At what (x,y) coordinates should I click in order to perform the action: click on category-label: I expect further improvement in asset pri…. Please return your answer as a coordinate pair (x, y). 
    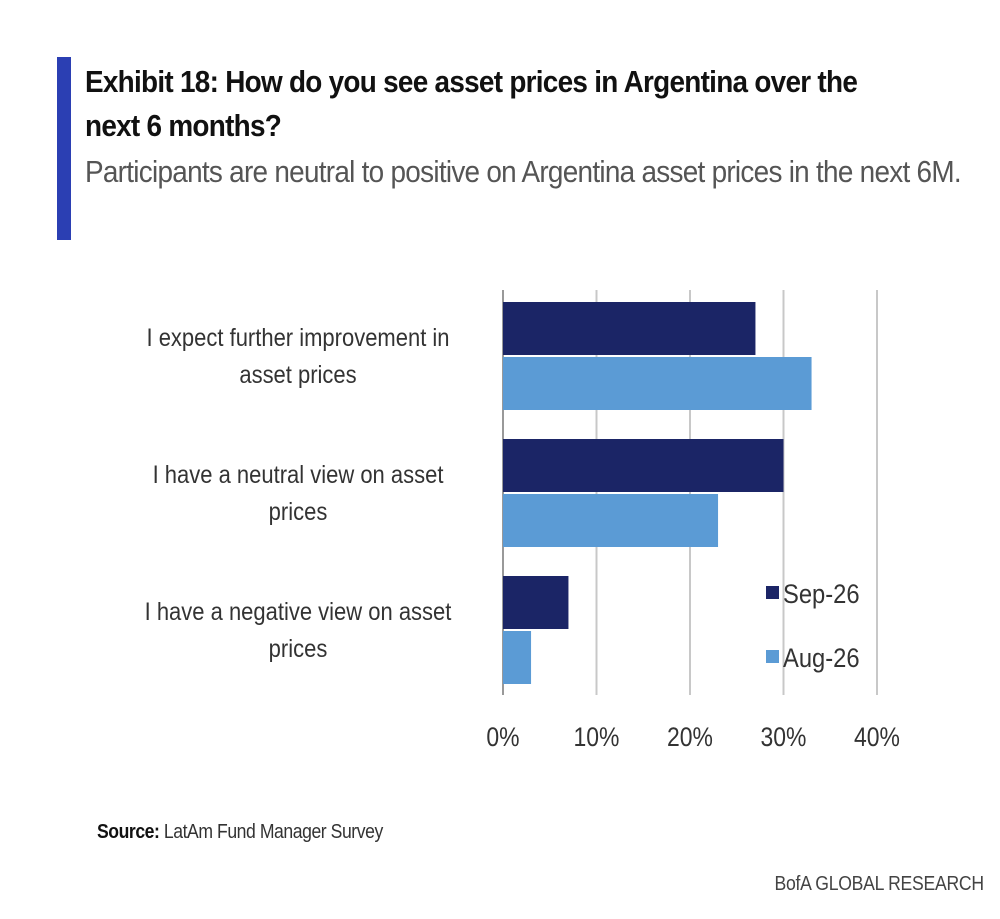
    Looking at the image, I should click on (297, 356).